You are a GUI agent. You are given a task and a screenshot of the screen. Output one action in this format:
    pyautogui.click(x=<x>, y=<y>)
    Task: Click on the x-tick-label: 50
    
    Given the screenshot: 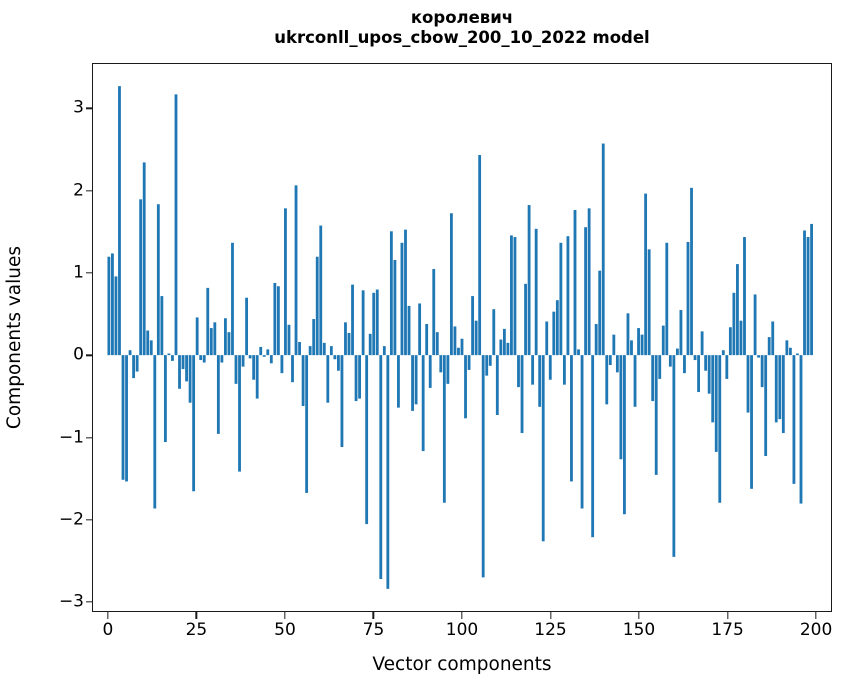 What is the action you would take?
    pyautogui.click(x=285, y=630)
    